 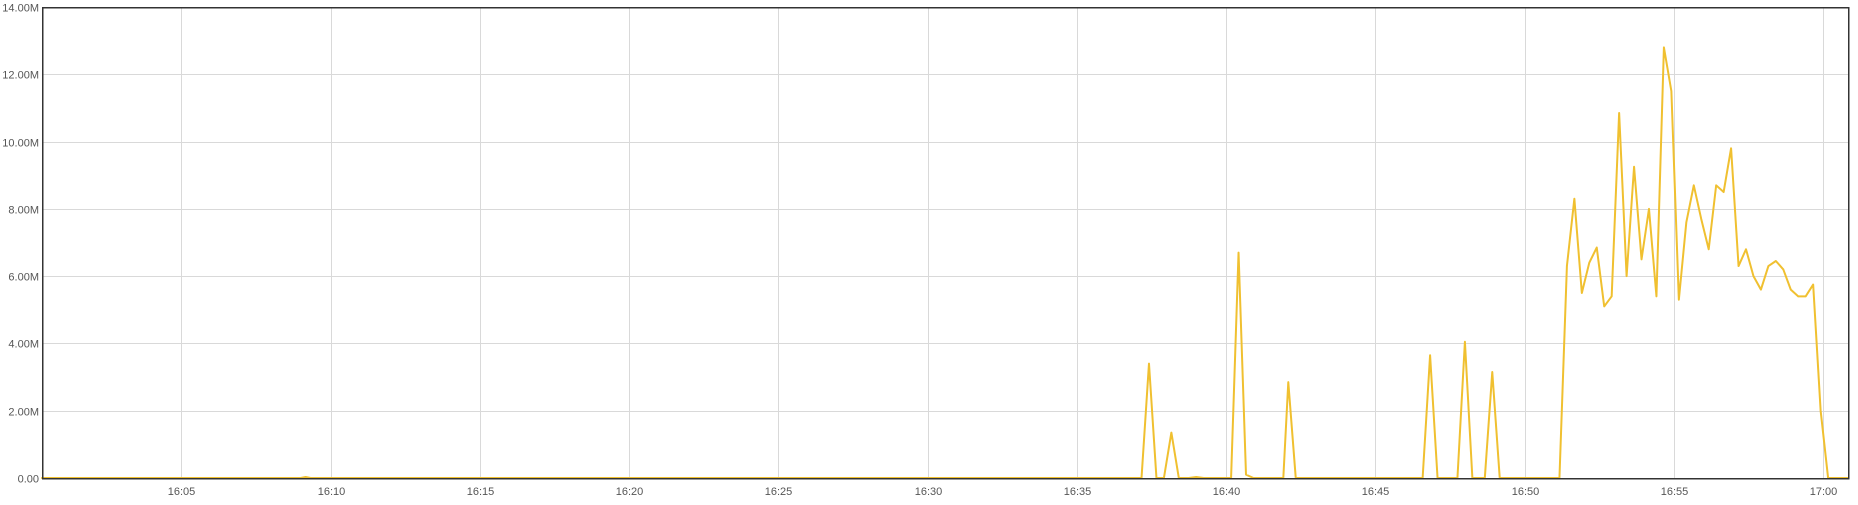 What do you see at coordinates (929, 492) in the screenshot?
I see `x-tick-label: 16:30` at bounding box center [929, 492].